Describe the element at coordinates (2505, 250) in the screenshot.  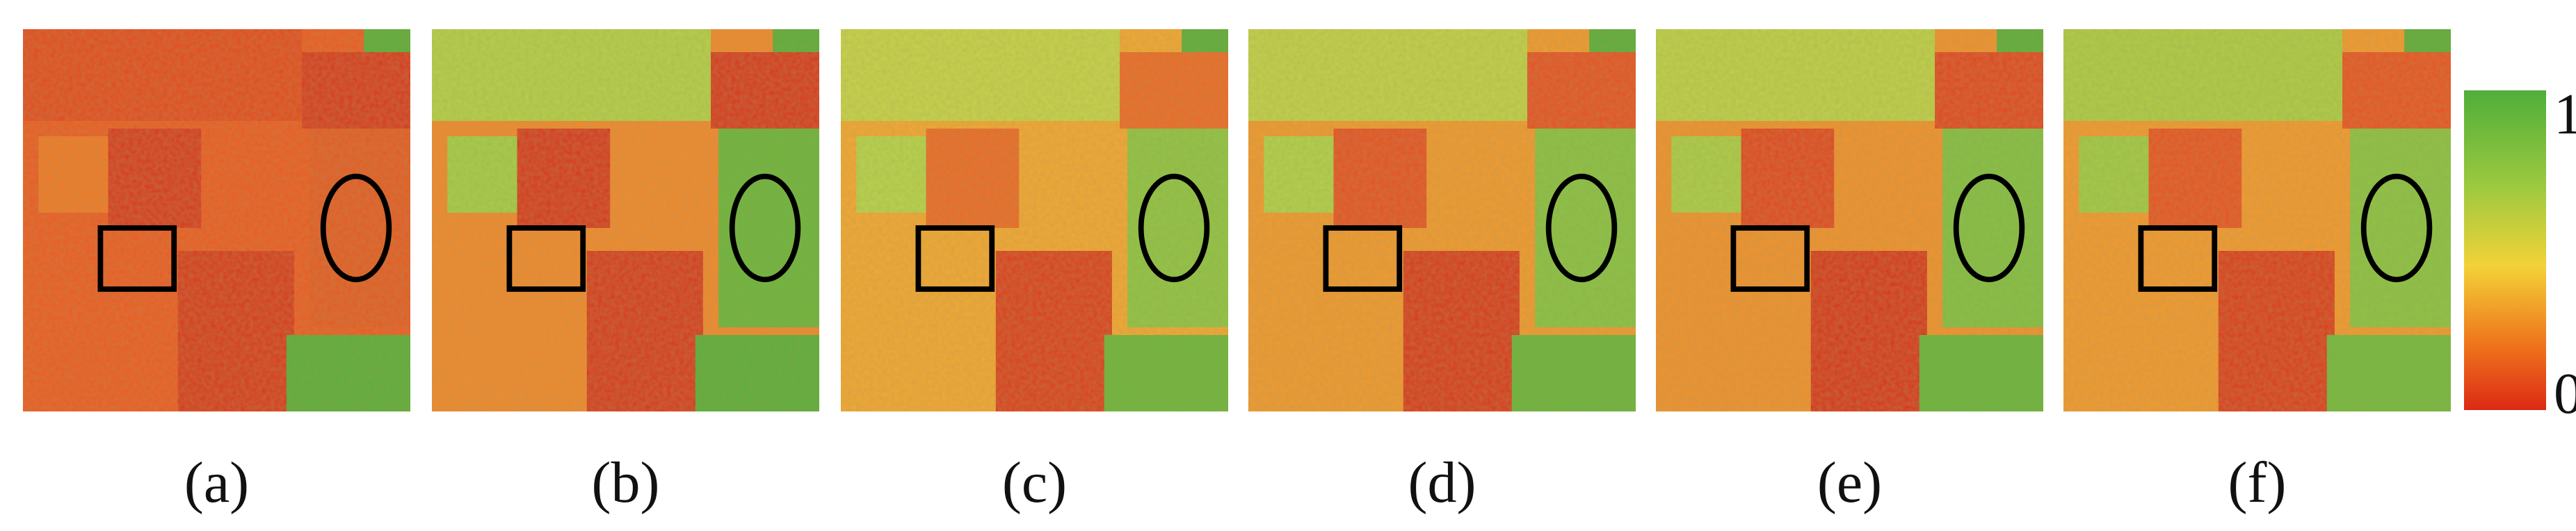
I see `colorbar` at that location.